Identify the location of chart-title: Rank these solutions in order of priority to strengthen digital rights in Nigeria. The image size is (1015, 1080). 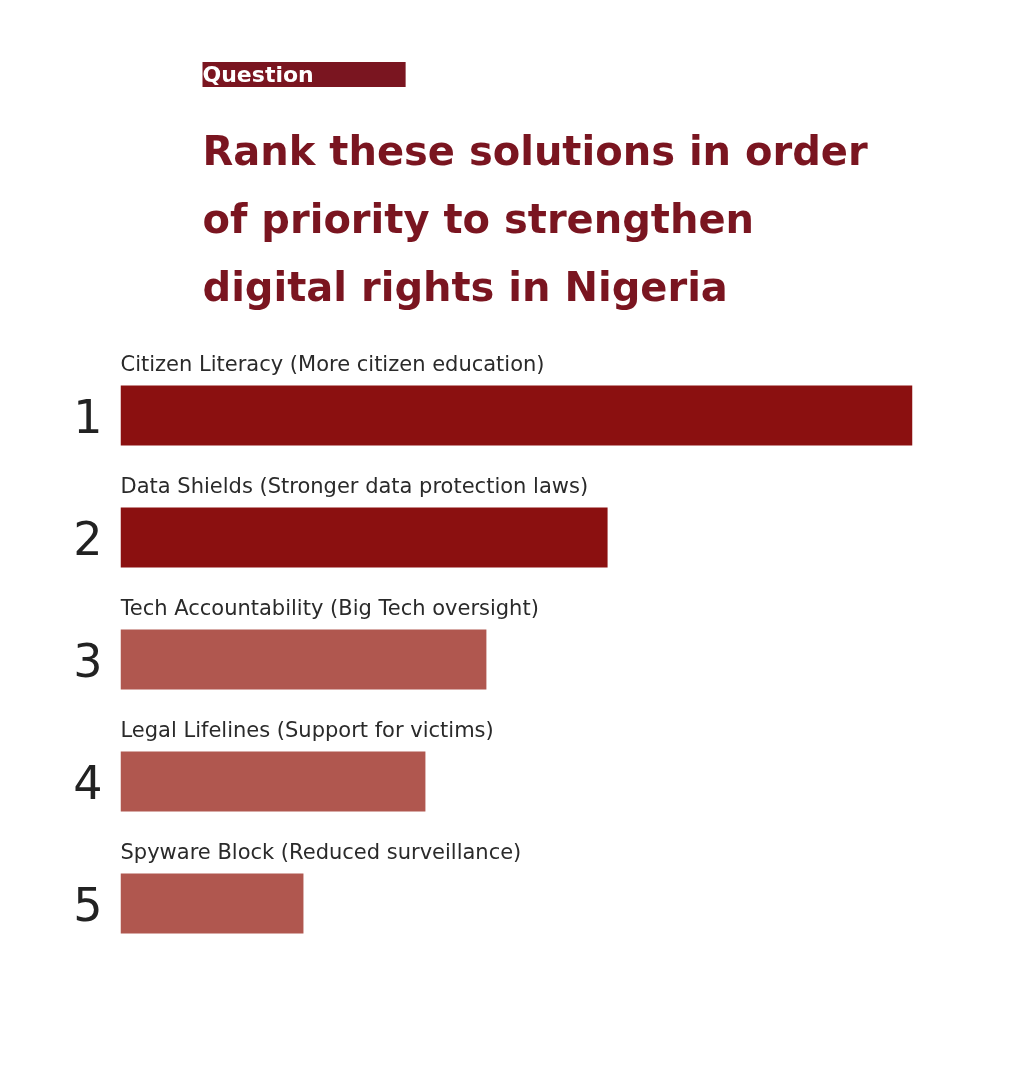
(535, 218).